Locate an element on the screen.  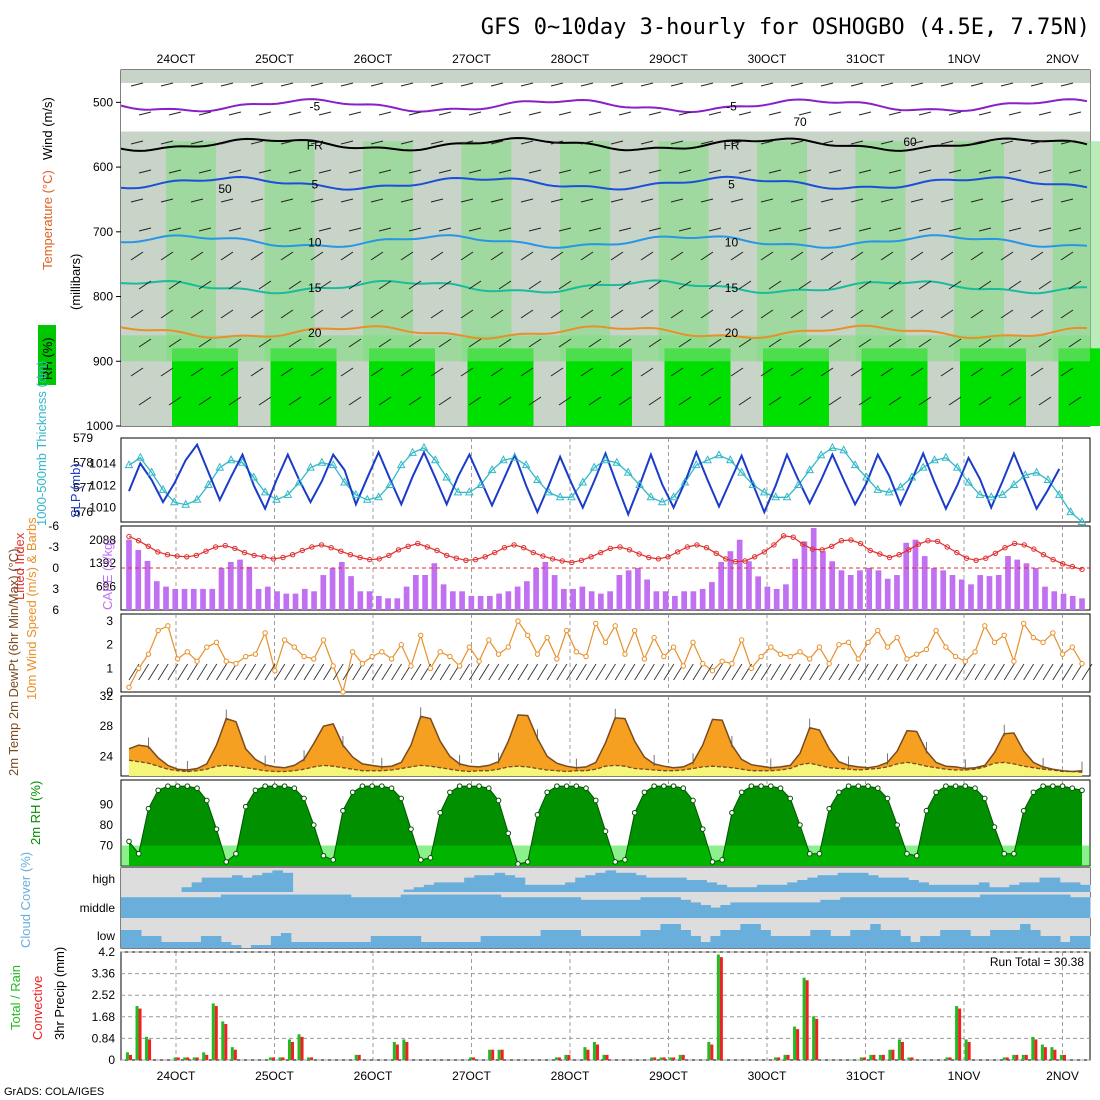
ylabel-slp: SLP (mb) is located at coordinates (75, 490).